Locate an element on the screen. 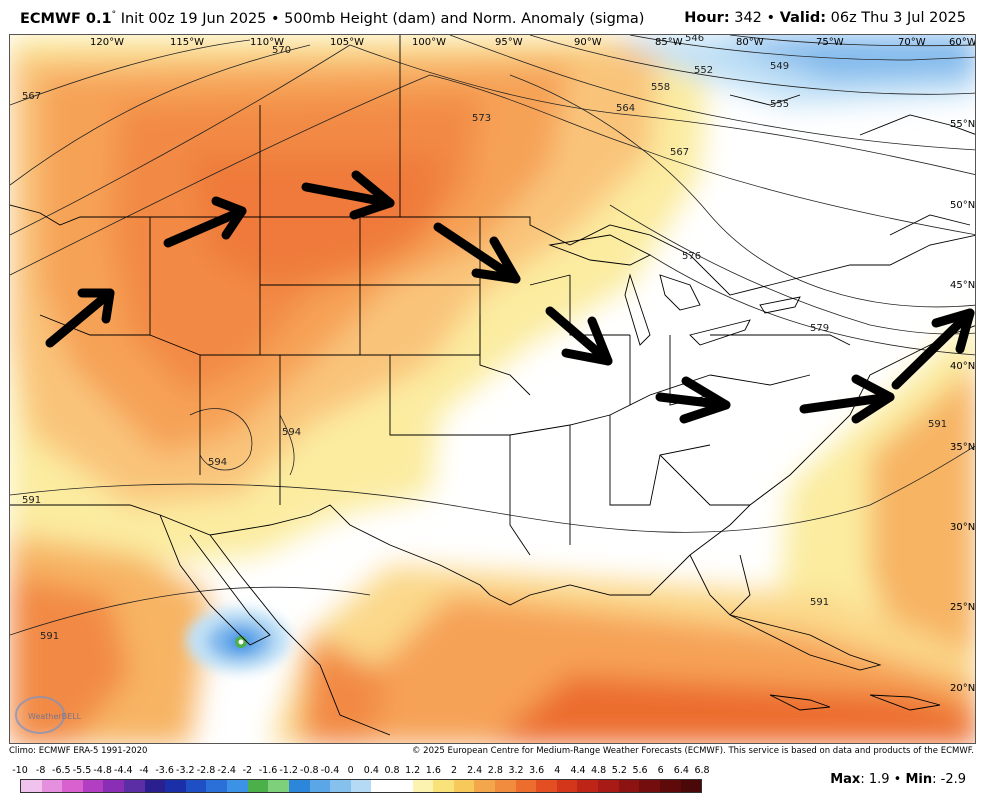  max-min-stats: Max: 1.9 • Min: -2.9 is located at coordinates (898, 779).